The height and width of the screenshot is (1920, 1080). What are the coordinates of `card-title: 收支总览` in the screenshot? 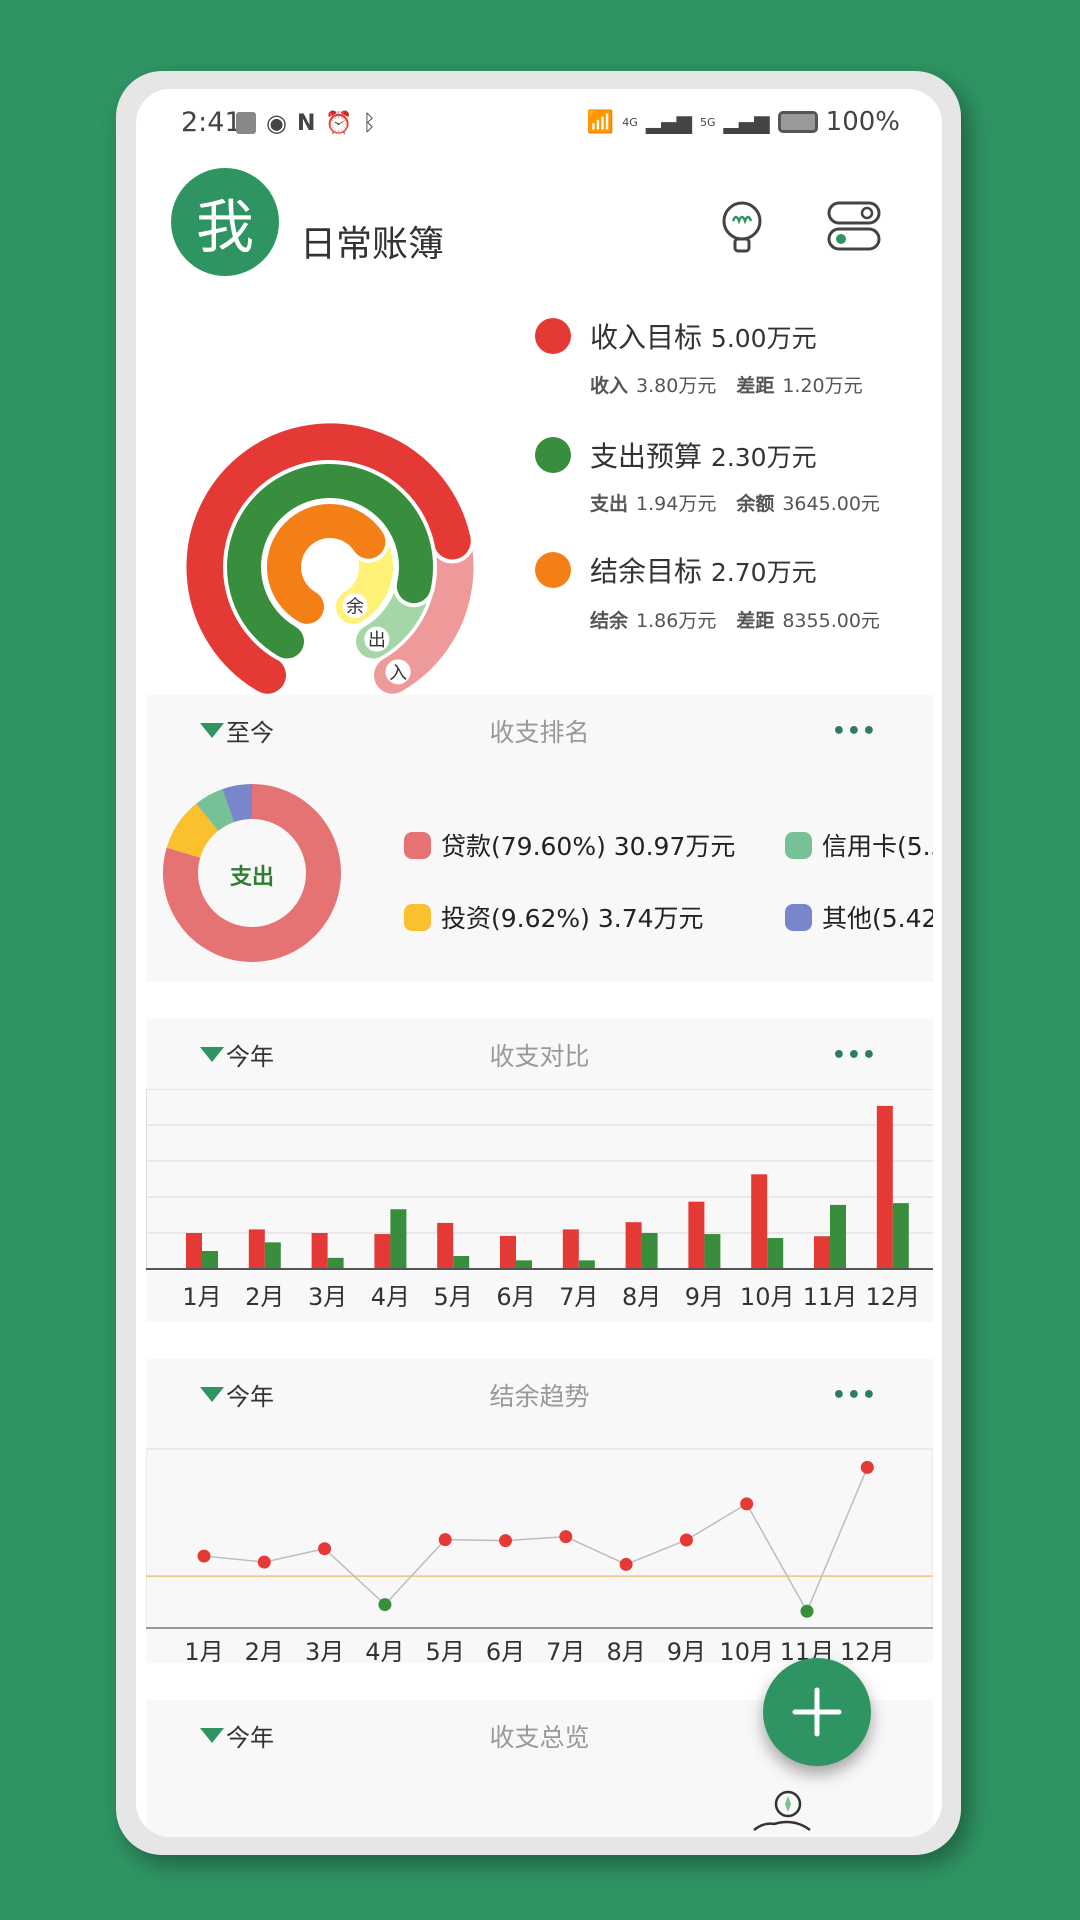 It's located at (539, 1737).